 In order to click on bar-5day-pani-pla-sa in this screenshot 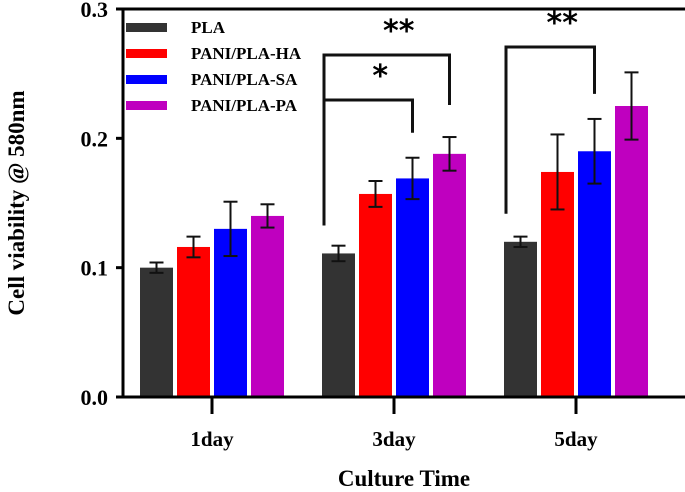, I will do `click(594, 274)`.